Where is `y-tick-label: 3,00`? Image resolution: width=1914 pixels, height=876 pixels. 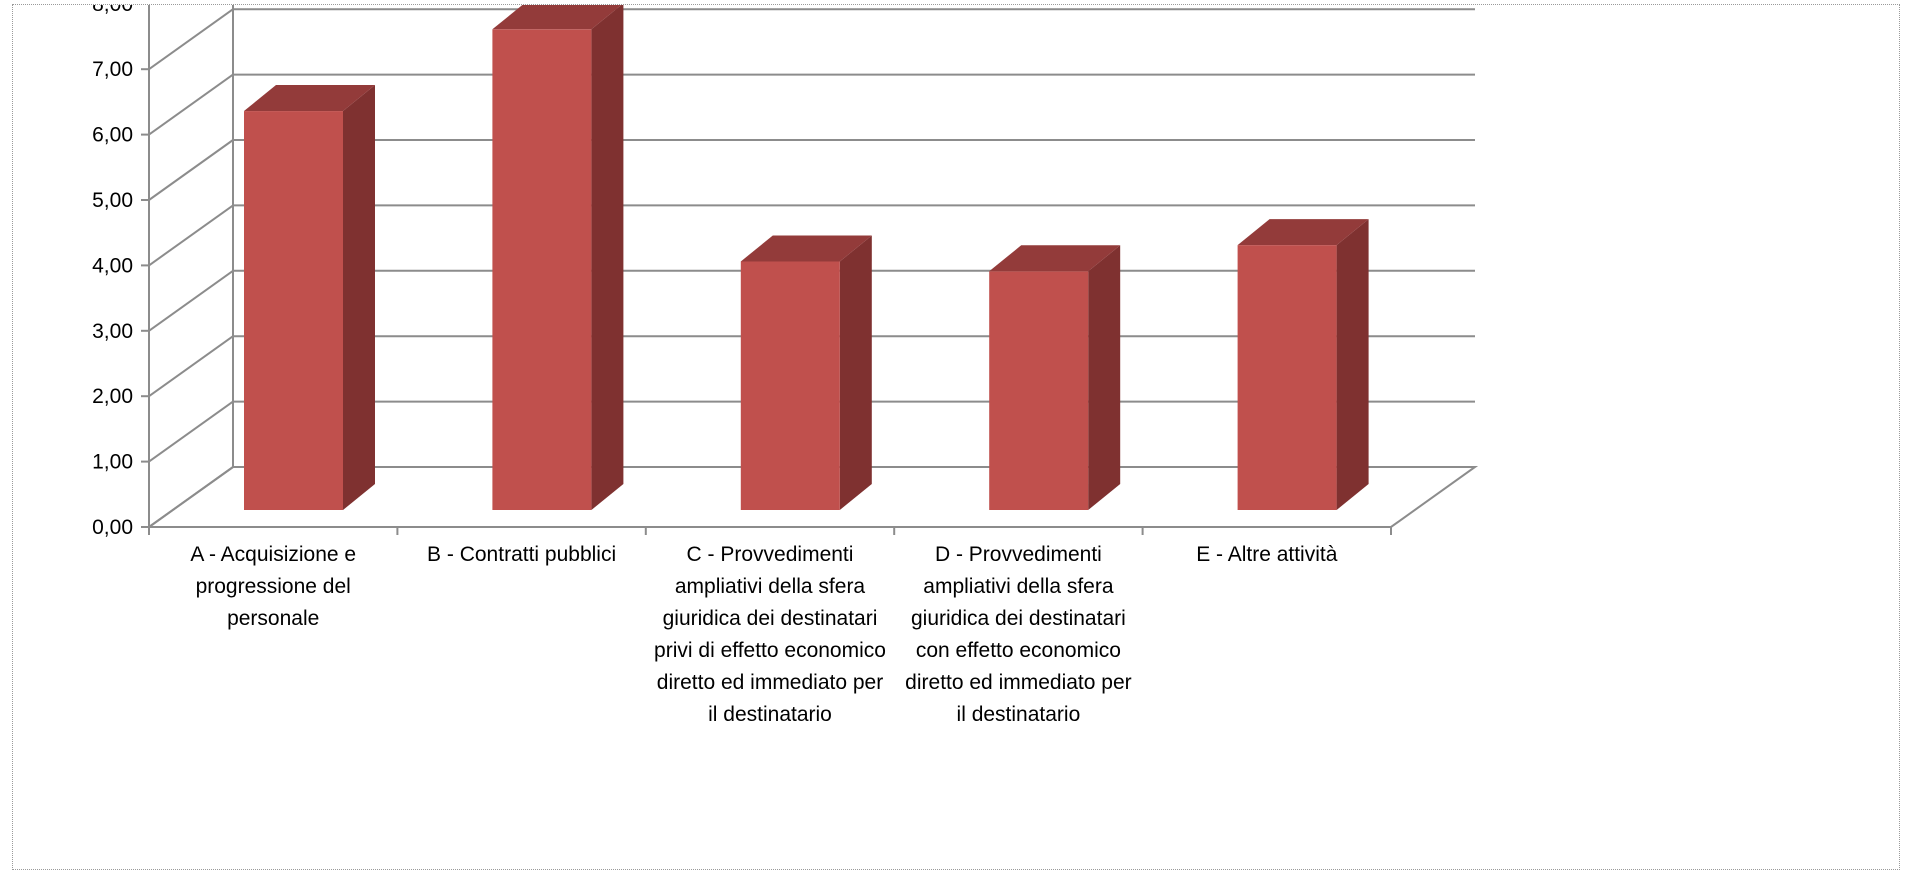
y-tick-label: 3,00 is located at coordinates (112, 331).